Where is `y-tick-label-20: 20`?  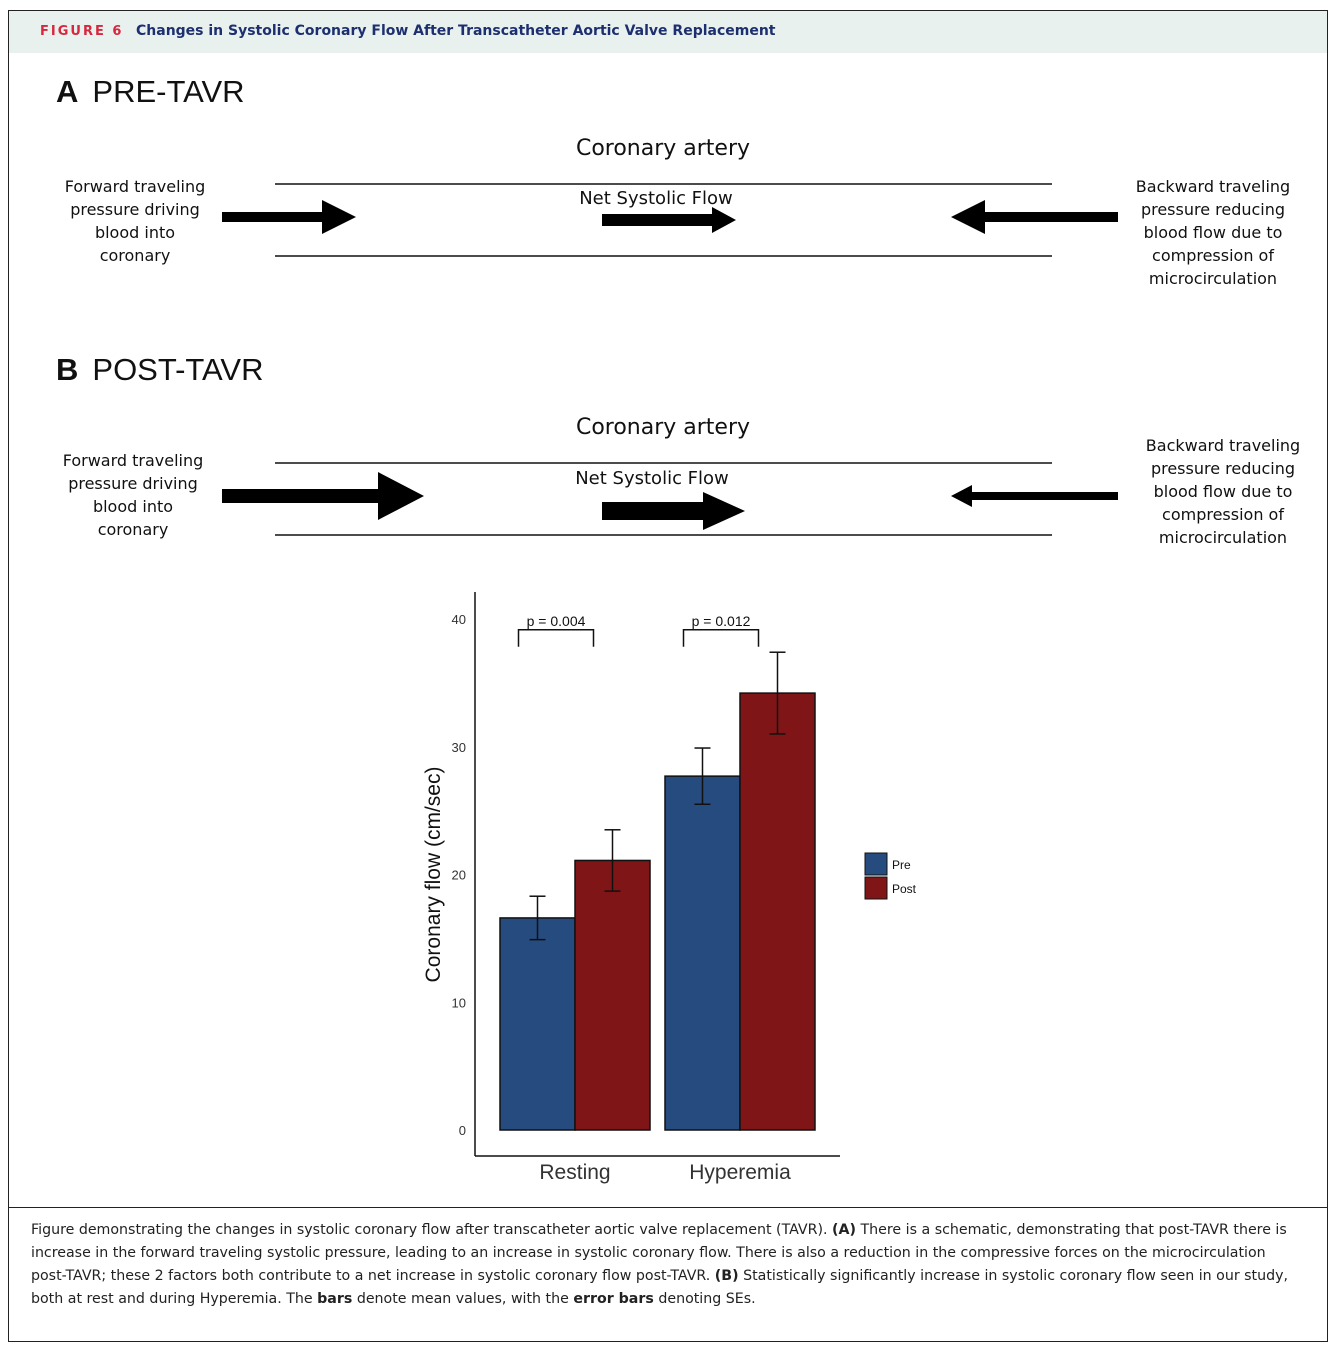 y-tick-label-20: 20 is located at coordinates (459, 875).